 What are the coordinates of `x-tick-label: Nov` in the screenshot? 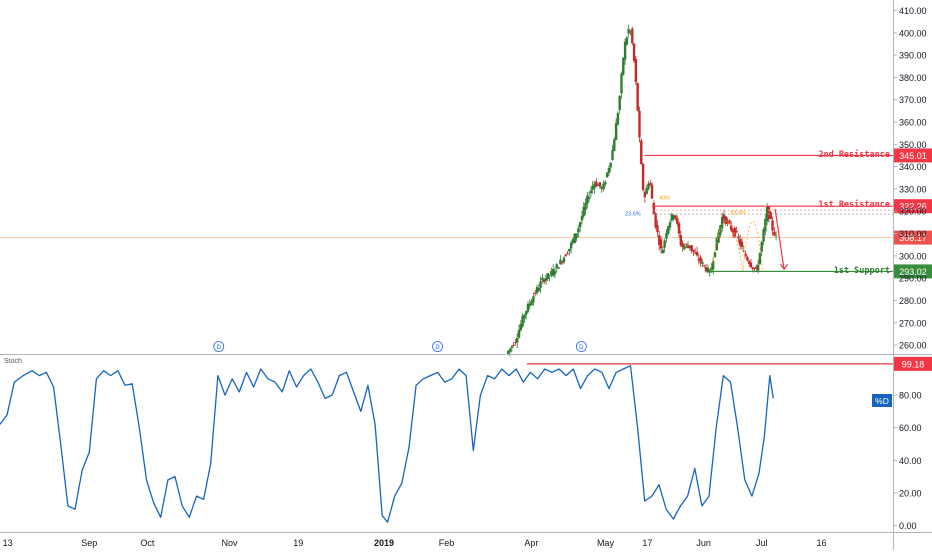 It's located at (229, 543).